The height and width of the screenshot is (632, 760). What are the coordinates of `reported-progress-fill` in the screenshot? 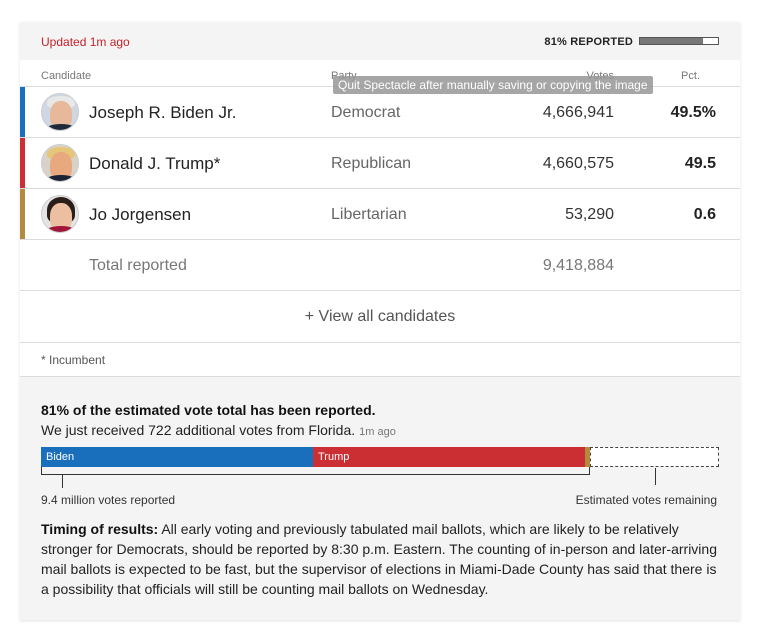 It's located at (672, 41).